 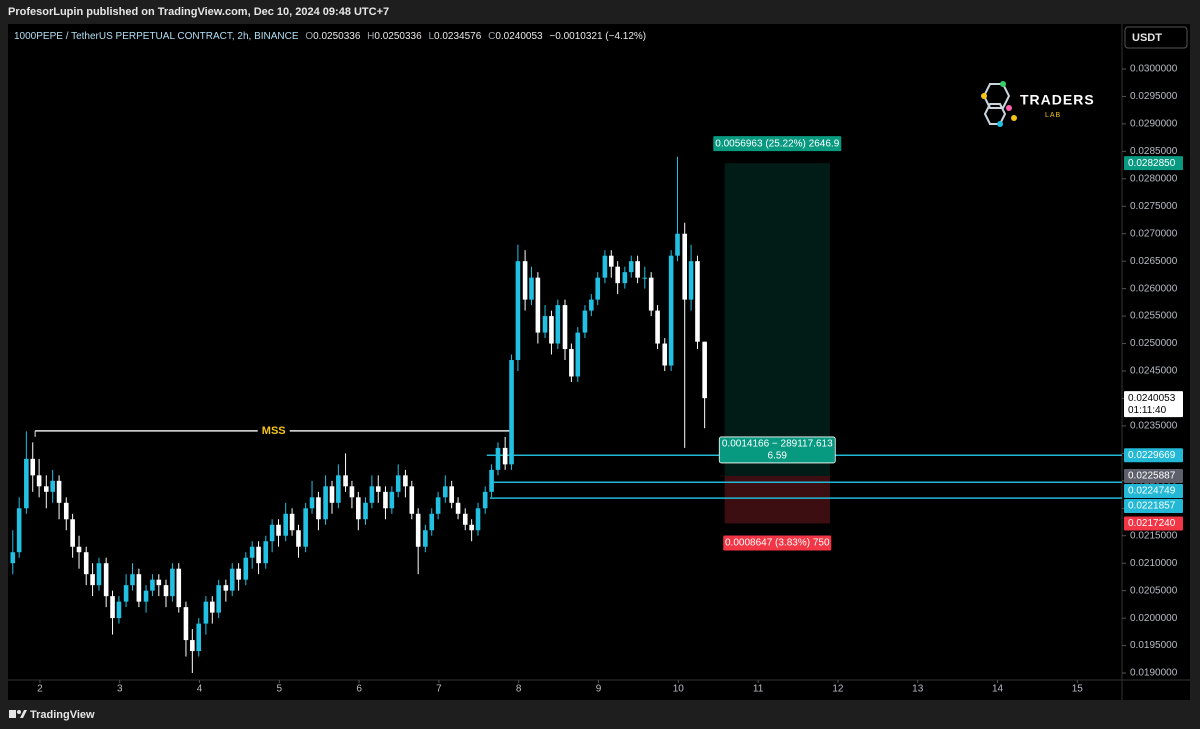 I want to click on mss-label: MSS, so click(x=274, y=431).